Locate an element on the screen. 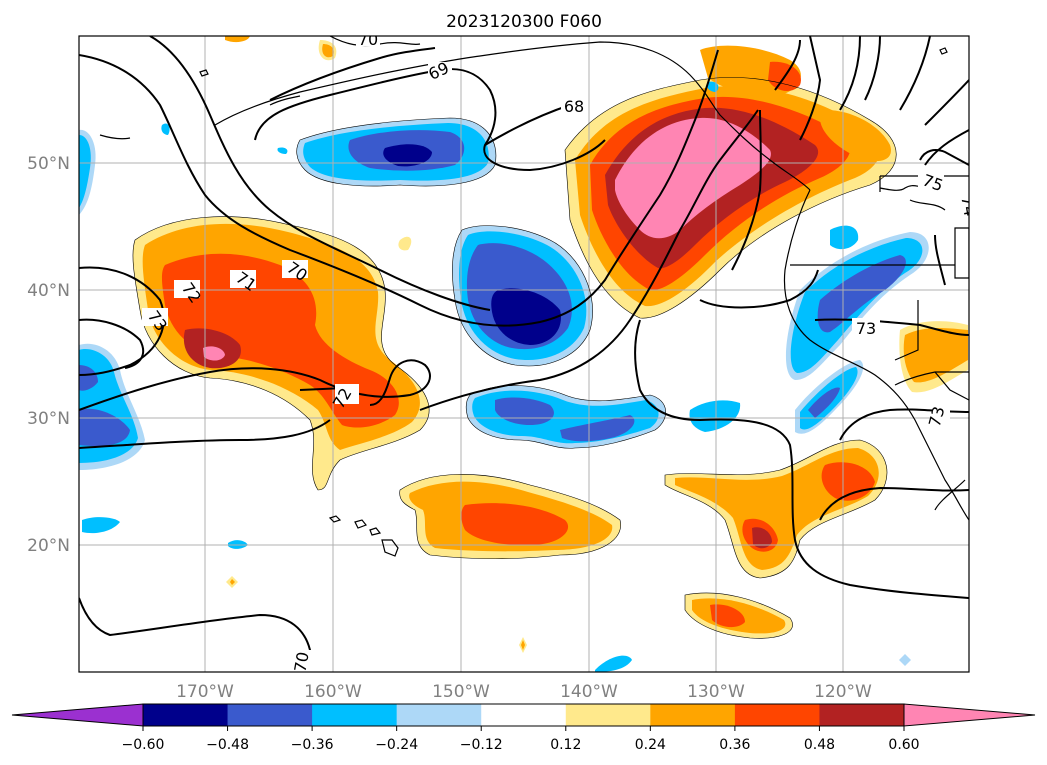 This screenshot has width=1047, height=765. colorbar-tick-label: −0.60 is located at coordinates (143, 745).